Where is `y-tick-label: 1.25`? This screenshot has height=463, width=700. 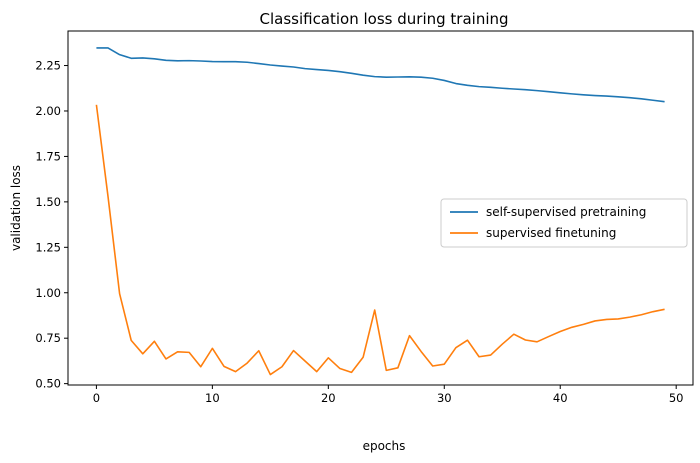 y-tick-label: 1.25 is located at coordinates (48, 247).